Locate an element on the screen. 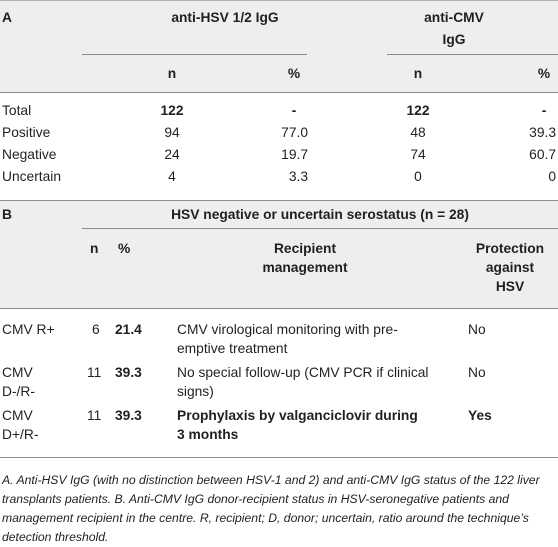  table-b-pct-header: % is located at coordinates (124, 248).